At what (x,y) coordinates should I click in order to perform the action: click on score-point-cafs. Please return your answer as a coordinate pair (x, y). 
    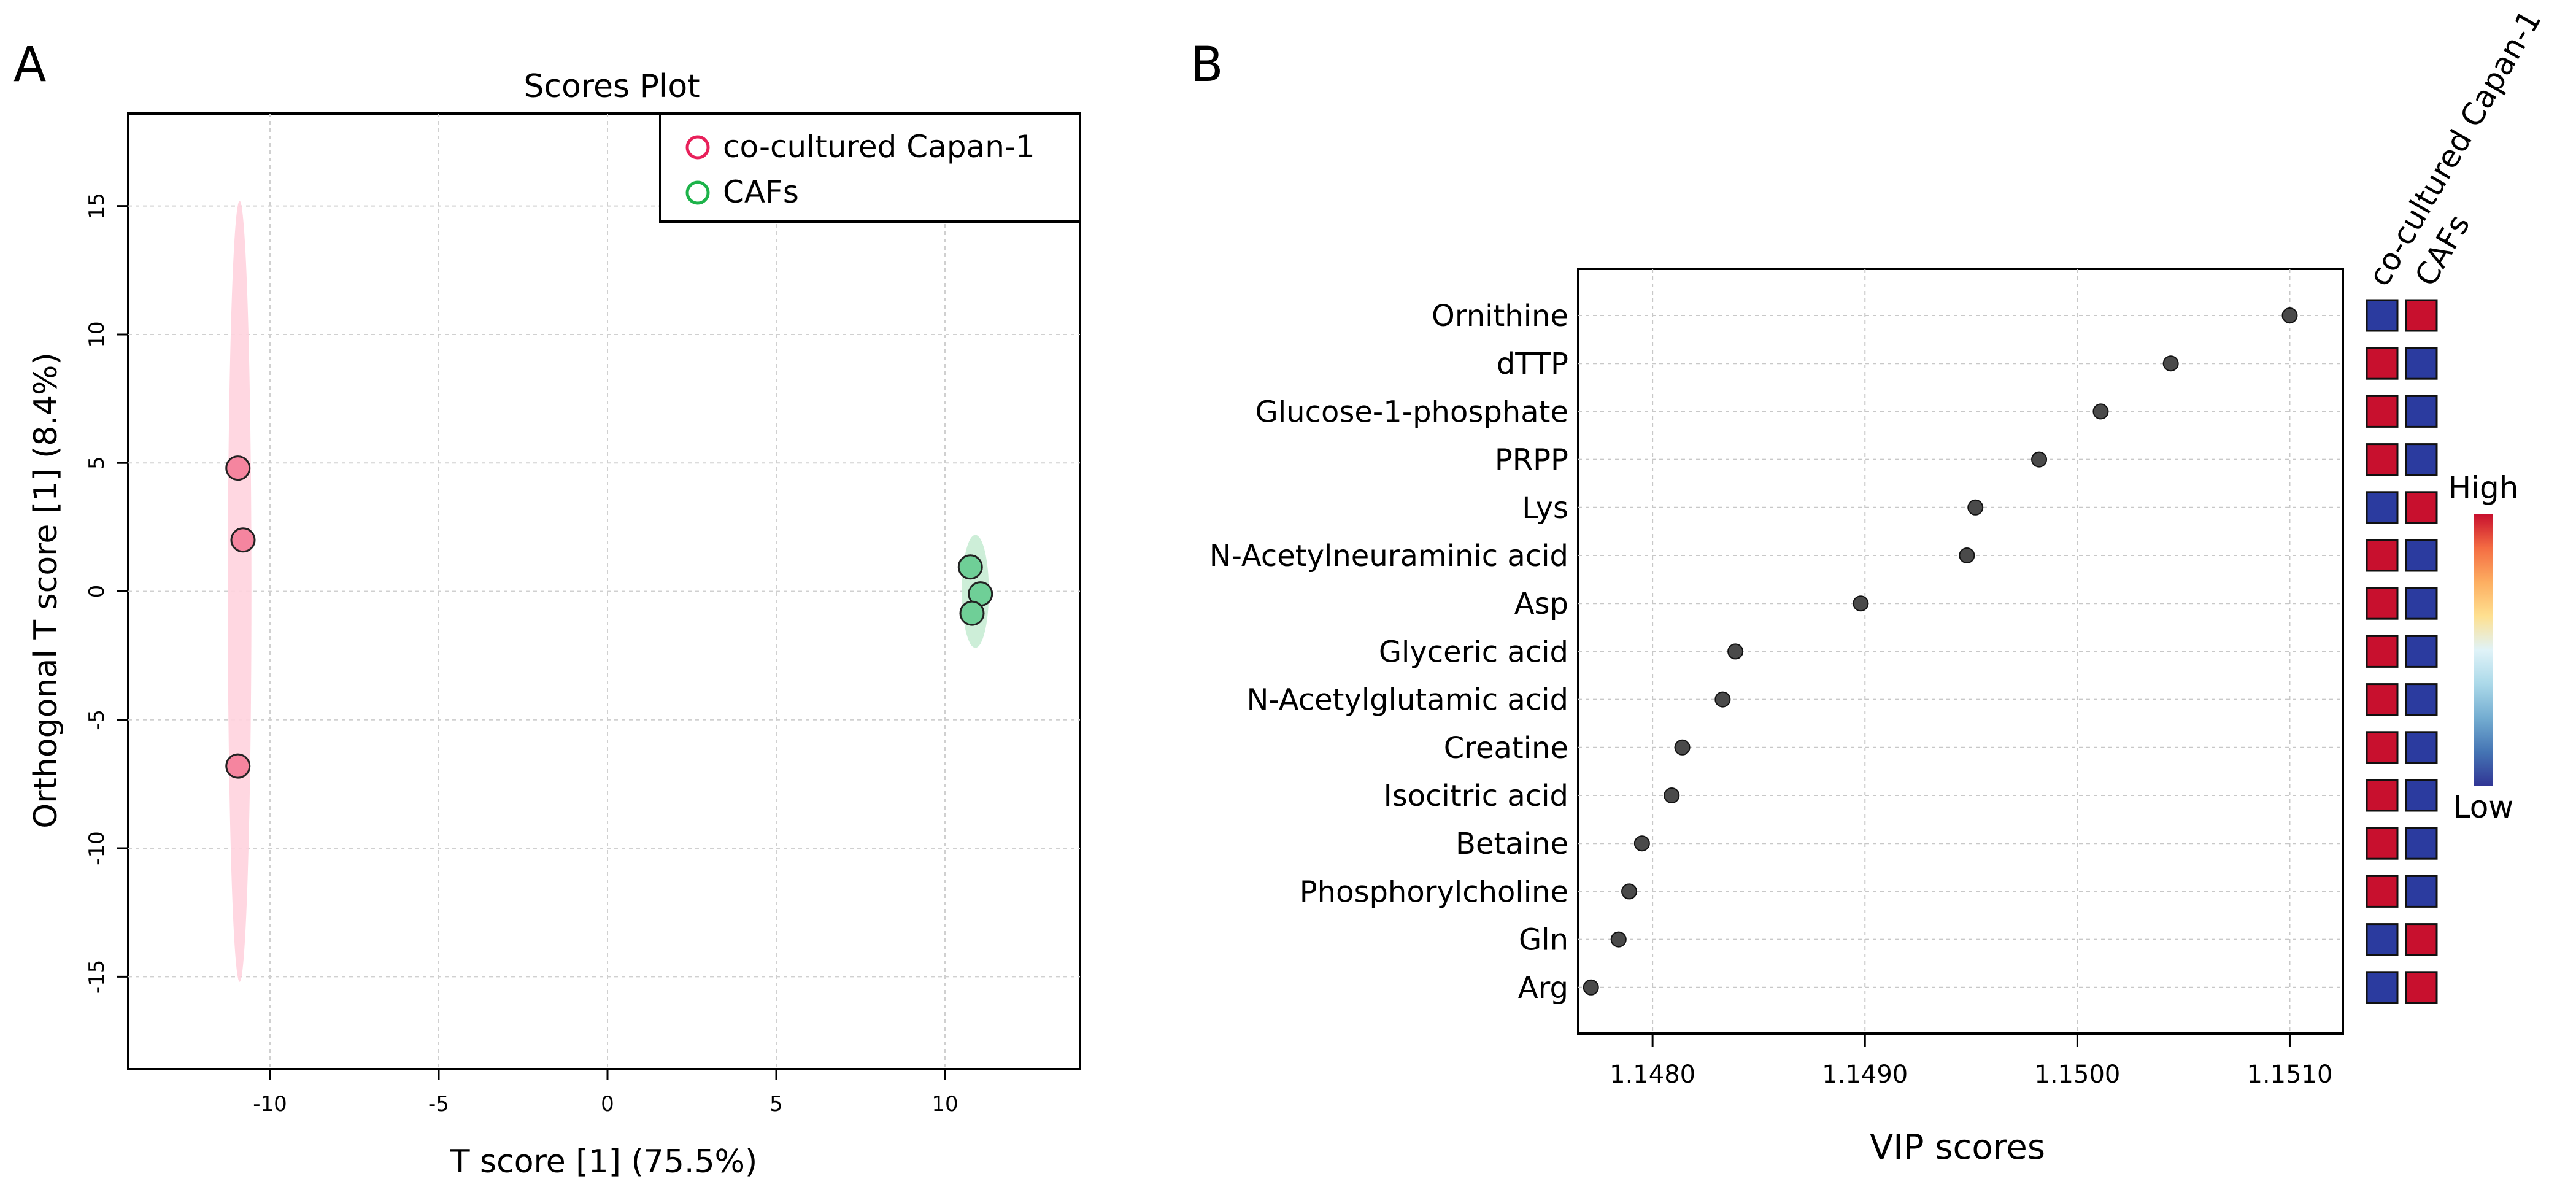
    Looking at the image, I should click on (970, 567).